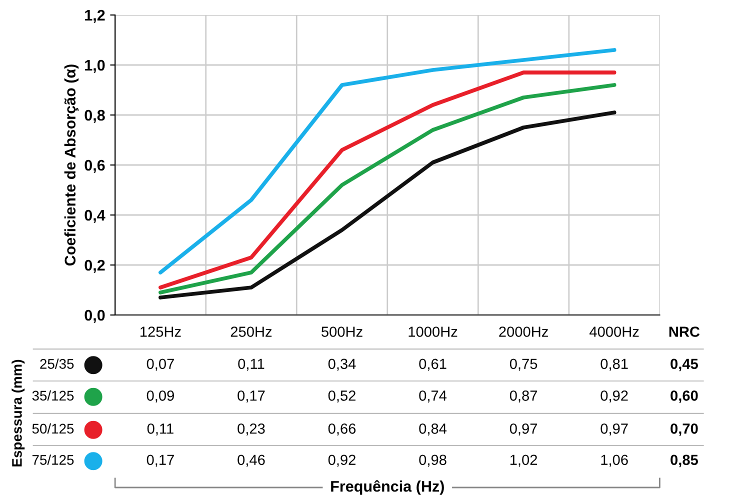 The width and height of the screenshot is (733, 500). I want to click on data-label: 0,61, so click(432, 364).